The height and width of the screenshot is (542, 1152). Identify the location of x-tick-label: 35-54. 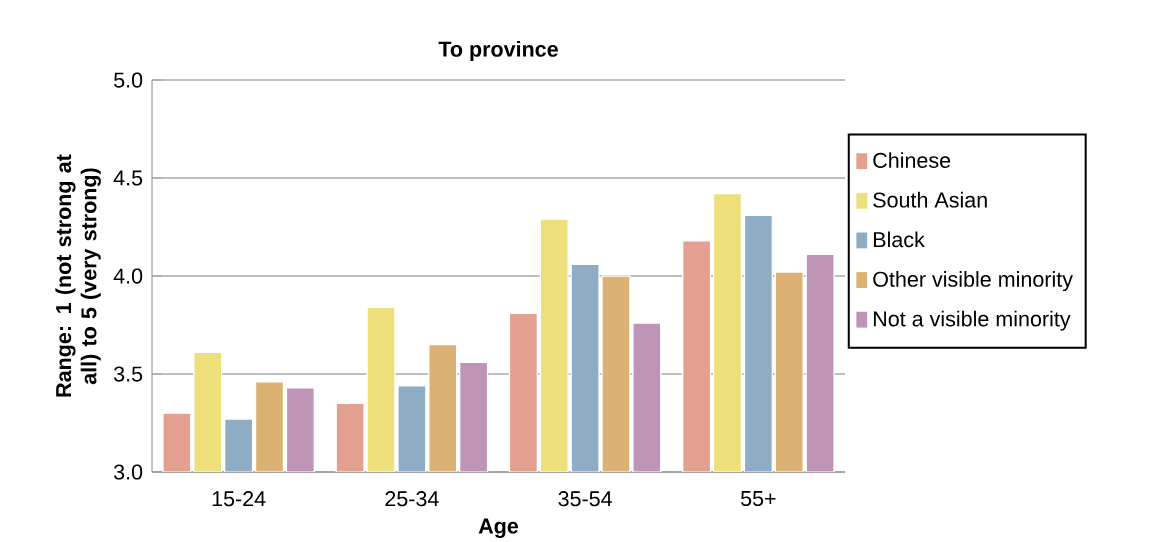
(585, 499).